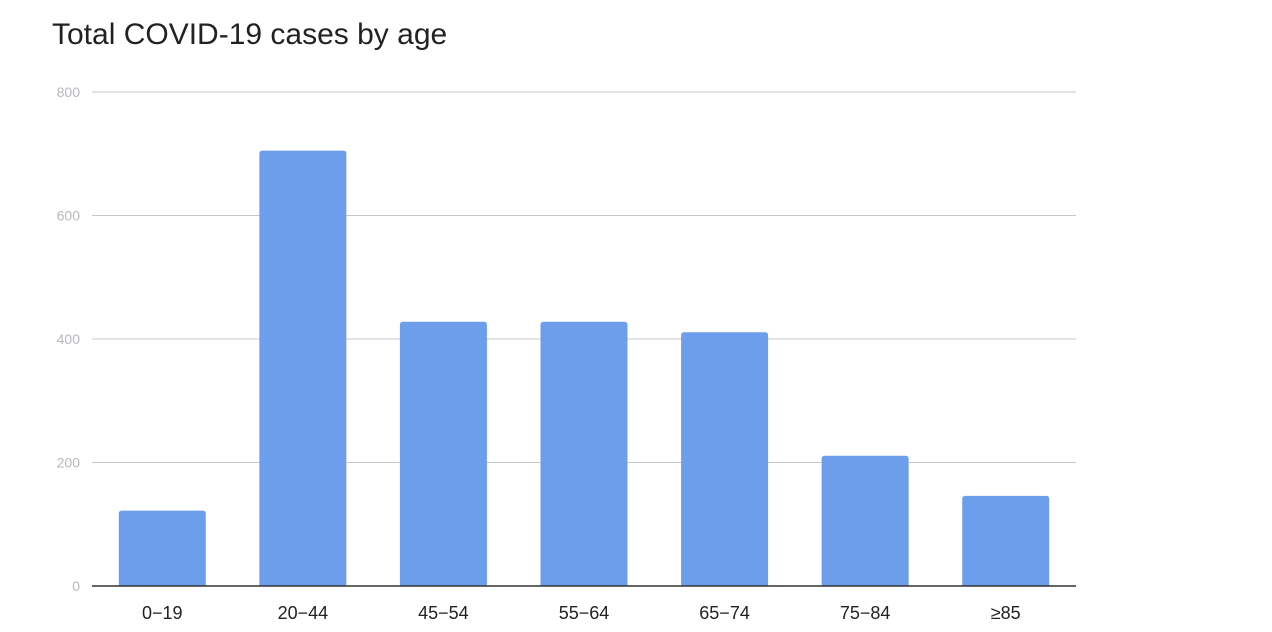 Image resolution: width=1272 pixels, height=632 pixels. What do you see at coordinates (69, 216) in the screenshot?
I see `y-tick-label: 600` at bounding box center [69, 216].